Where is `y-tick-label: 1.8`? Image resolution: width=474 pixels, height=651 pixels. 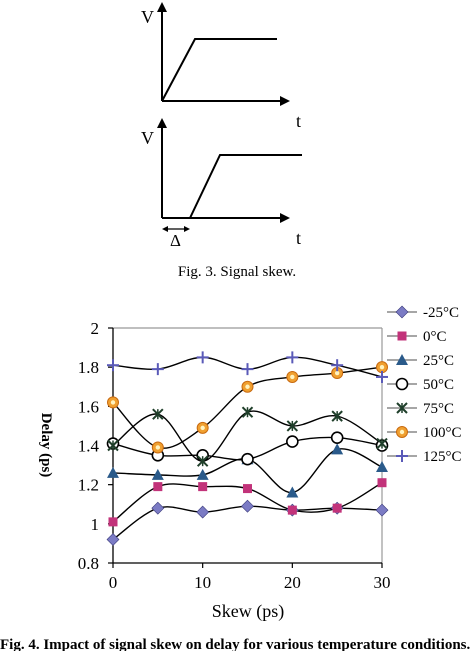 y-tick-label: 1.8 is located at coordinates (88, 367).